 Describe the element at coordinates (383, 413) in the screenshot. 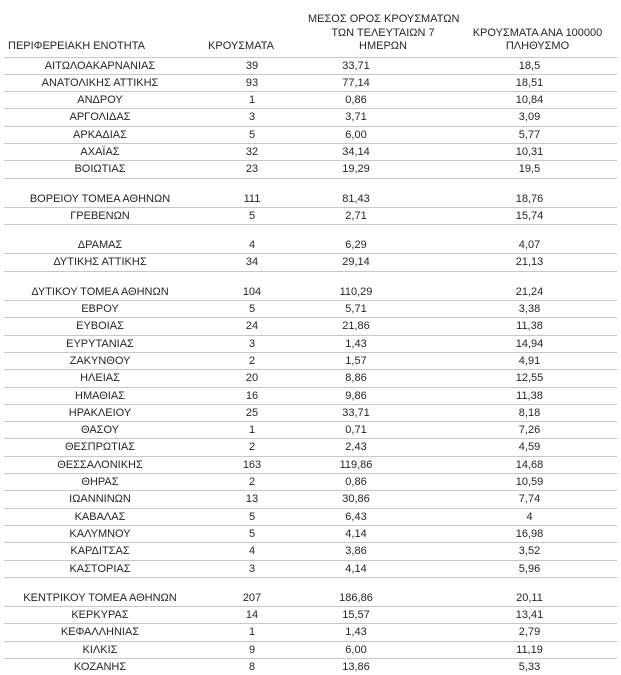

I see `avg7-cell: 33,71` at that location.